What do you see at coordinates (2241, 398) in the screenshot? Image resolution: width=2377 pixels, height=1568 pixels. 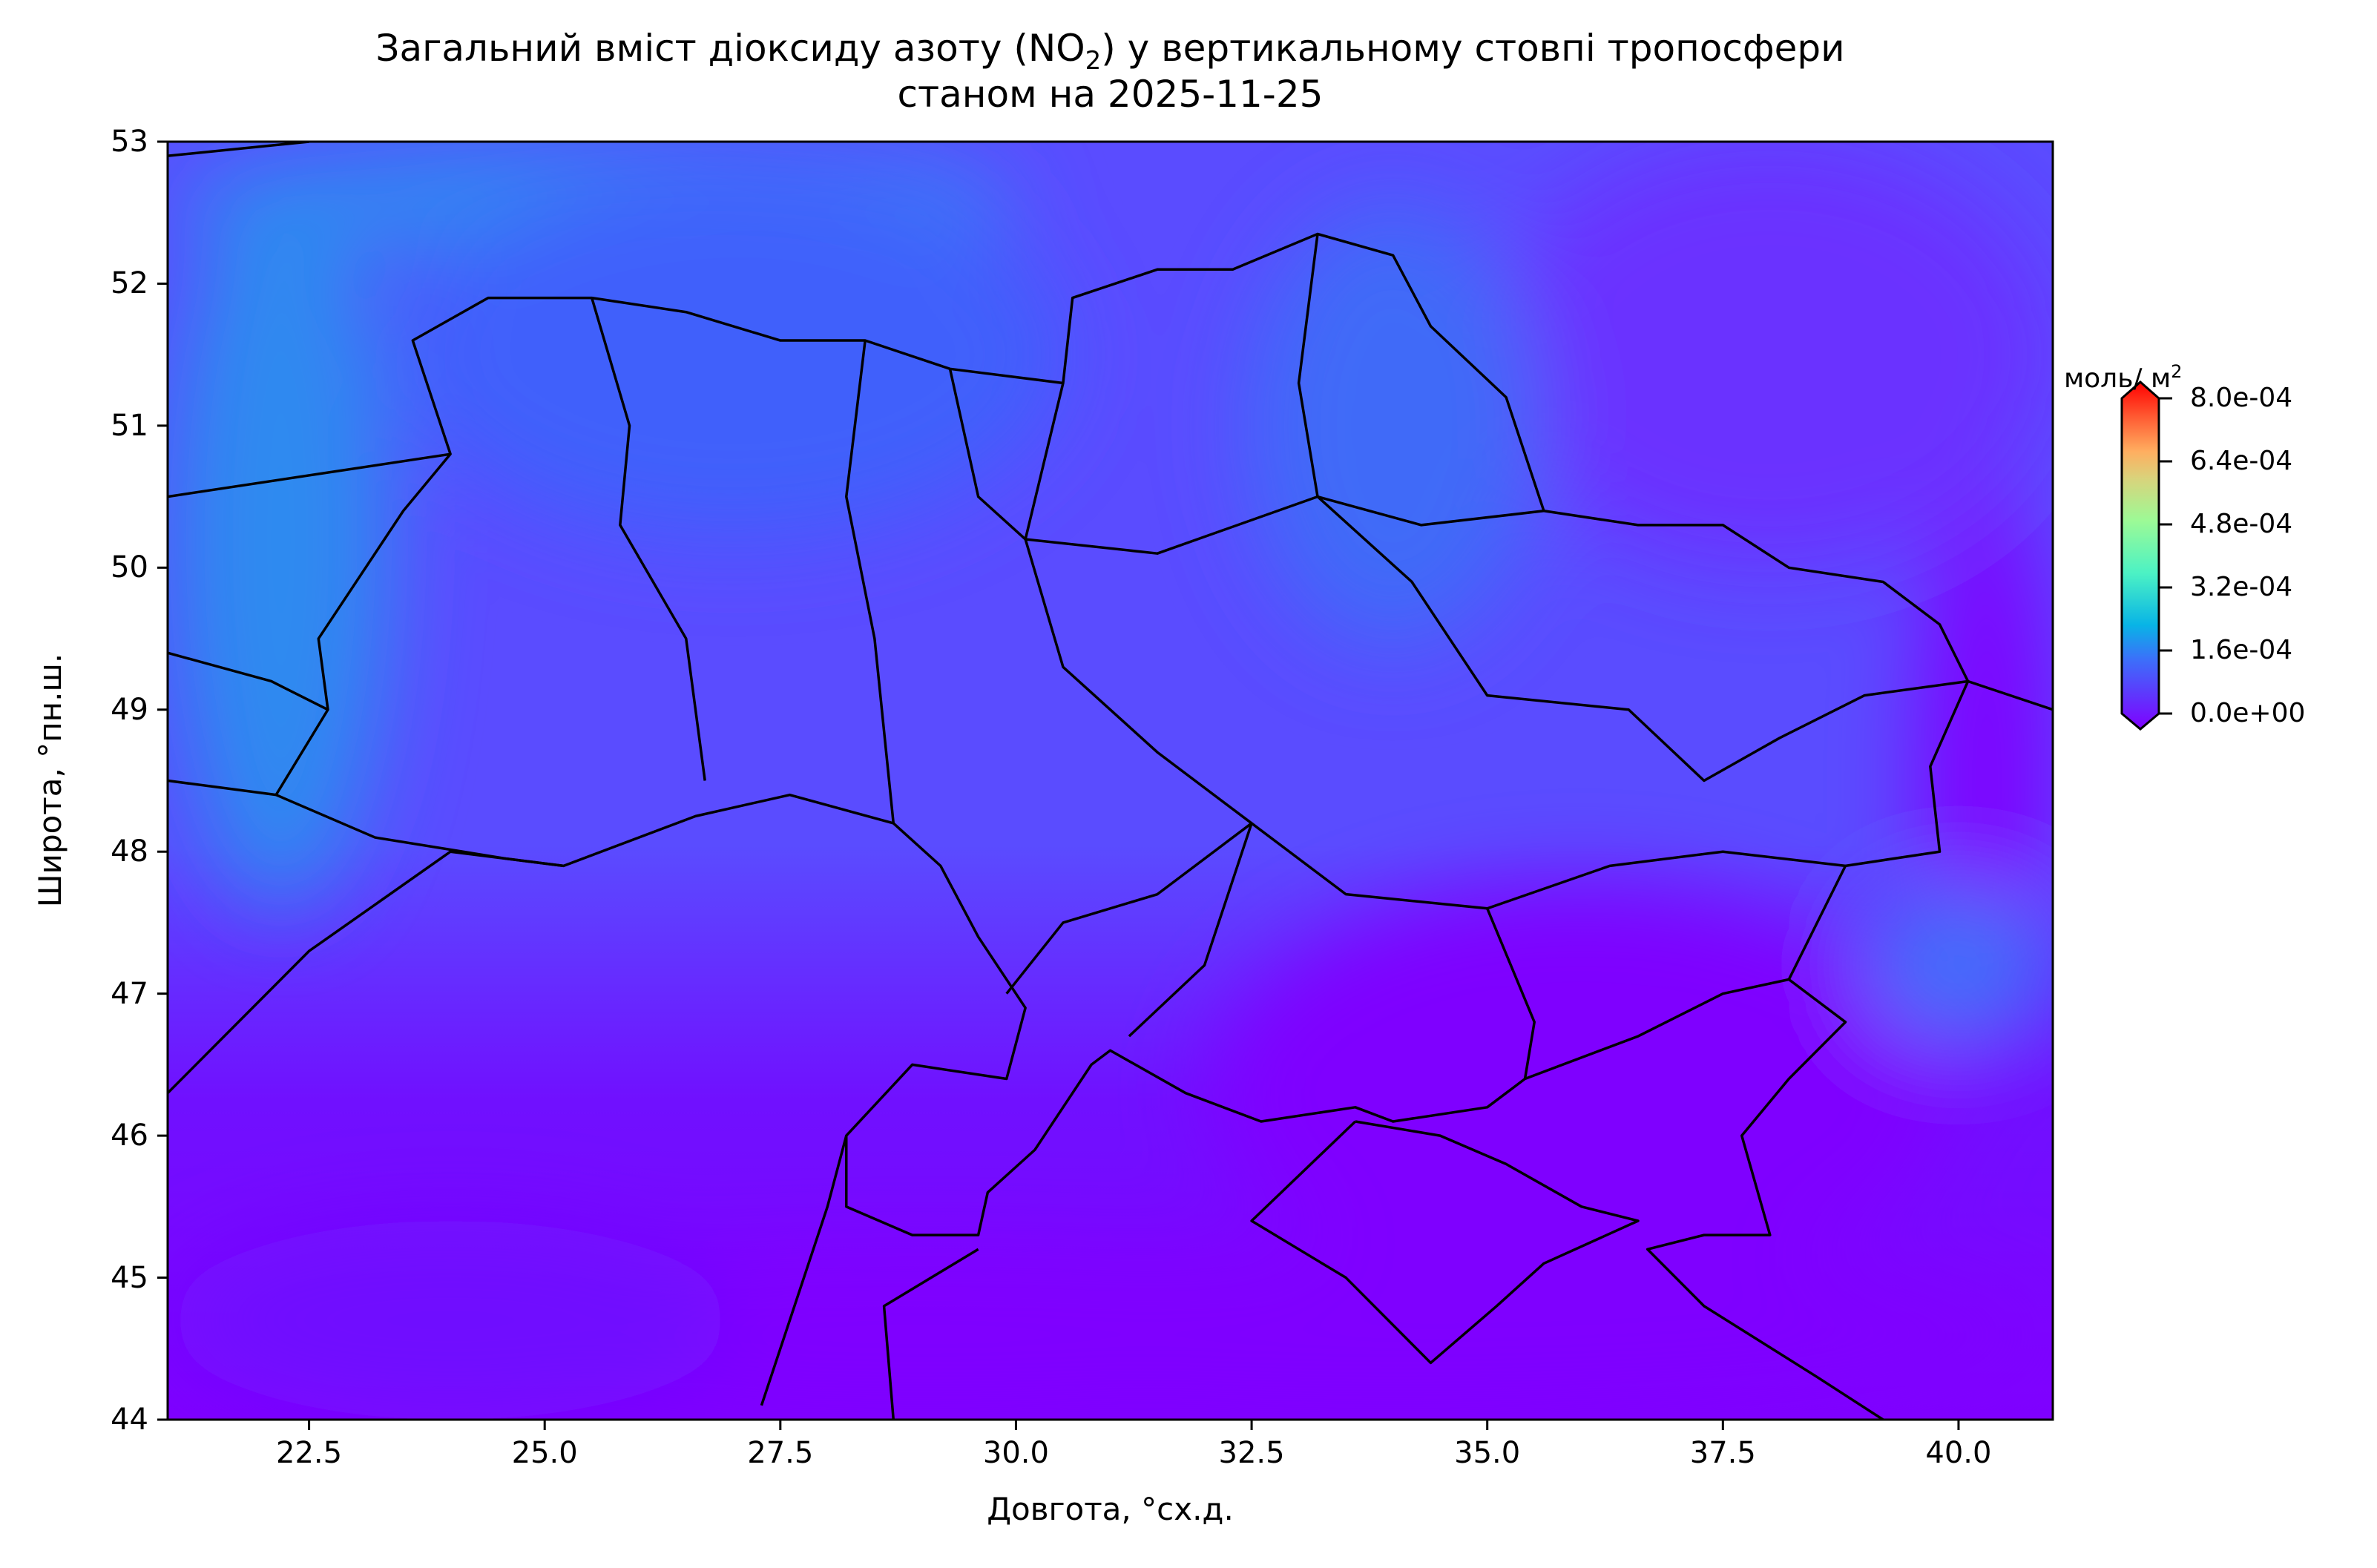 I see `colorbar-tick-label: 8.0e-04` at bounding box center [2241, 398].